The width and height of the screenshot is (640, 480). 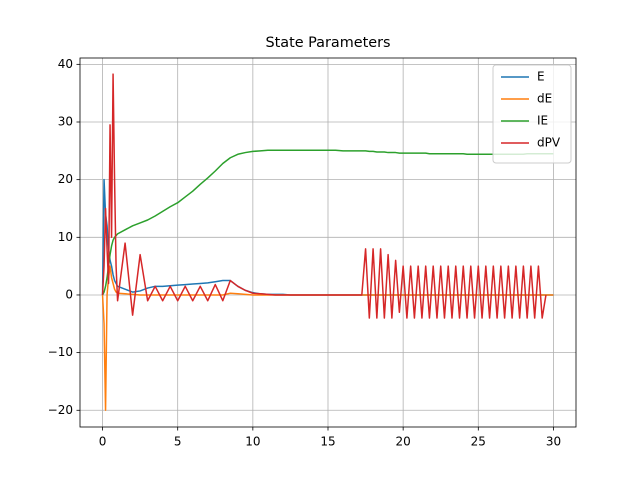 I want to click on y-tick-label: 10, so click(x=65, y=237).